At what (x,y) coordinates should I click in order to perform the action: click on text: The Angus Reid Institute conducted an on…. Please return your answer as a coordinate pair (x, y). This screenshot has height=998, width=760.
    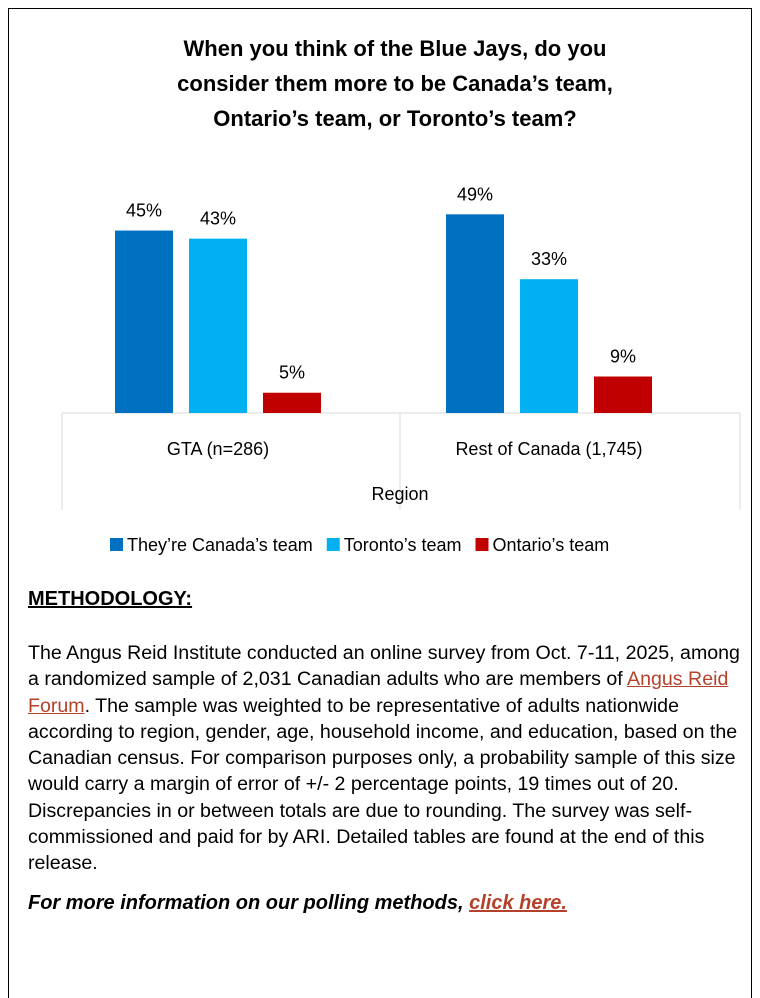
    Looking at the image, I should click on (384, 666).